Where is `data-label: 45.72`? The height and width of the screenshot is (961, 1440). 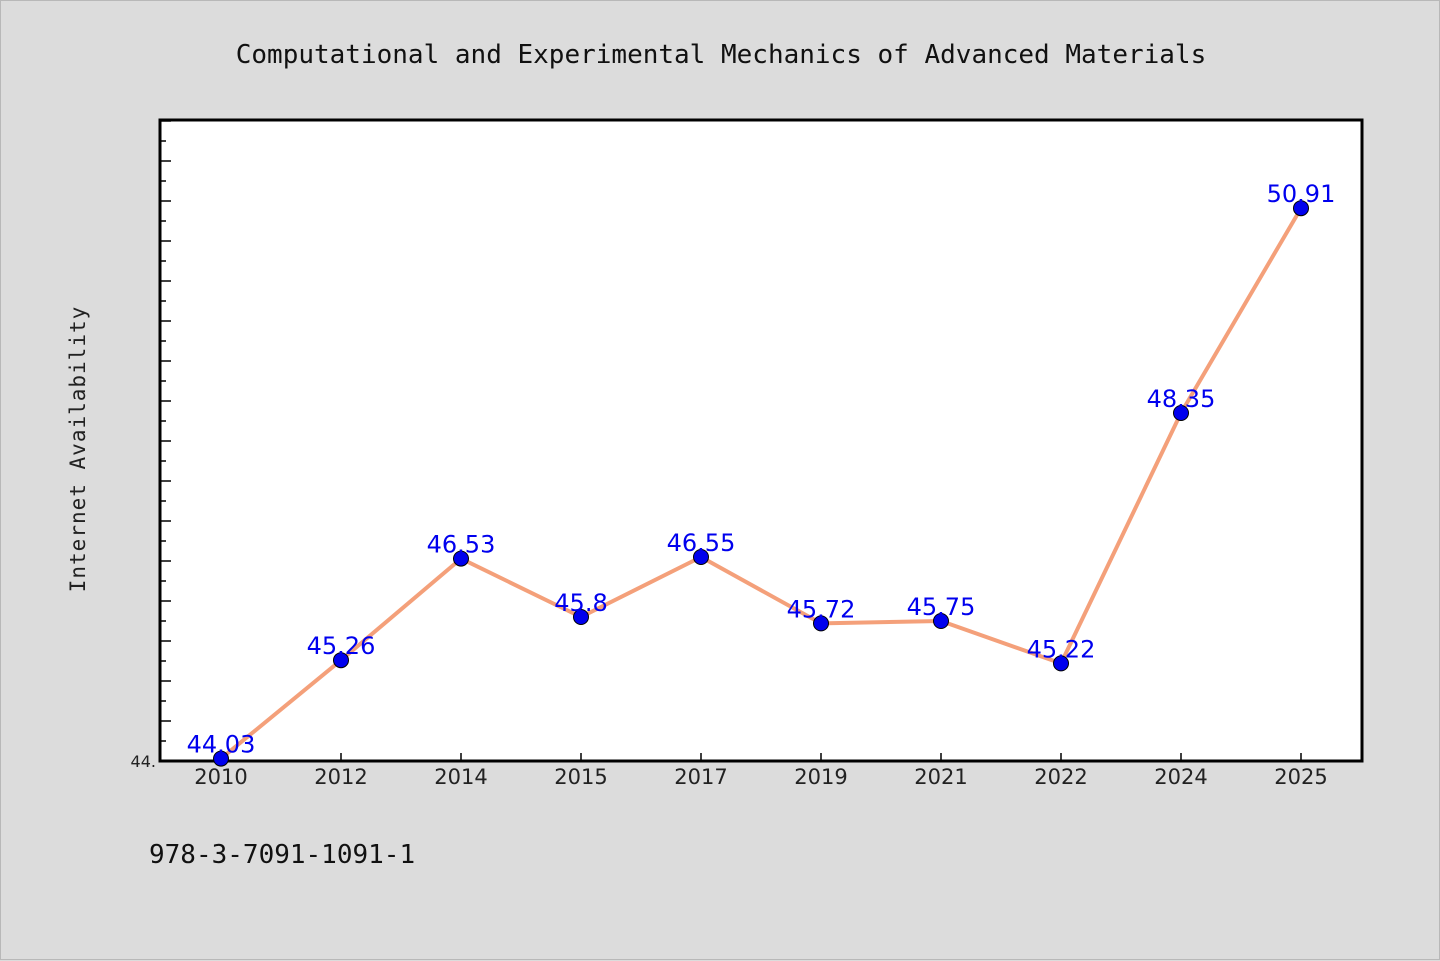 data-label: 45.72 is located at coordinates (821, 609).